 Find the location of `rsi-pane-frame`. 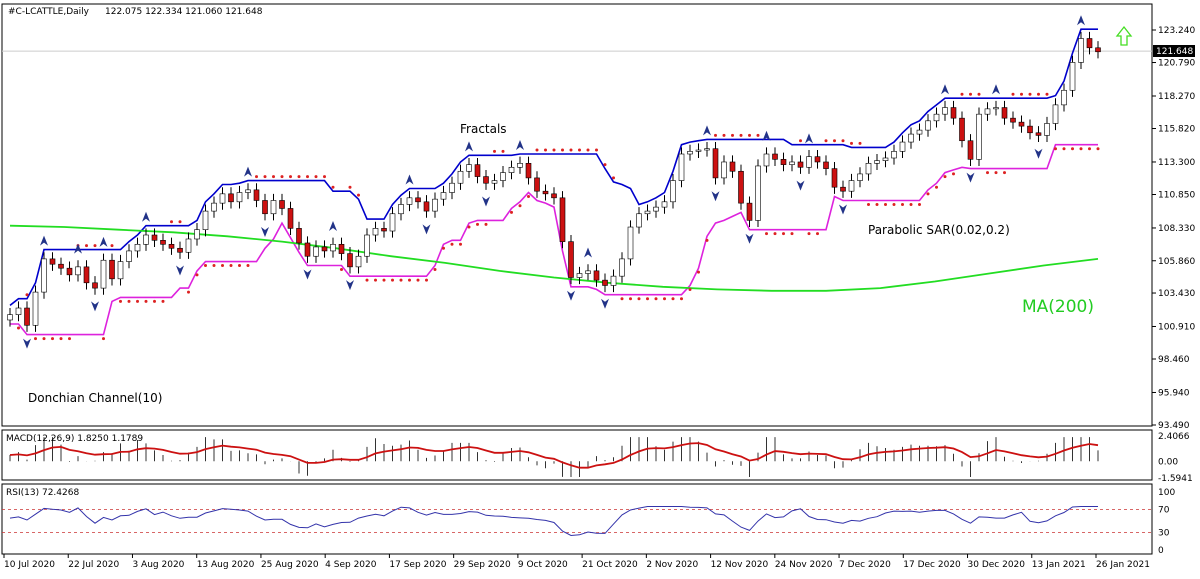

rsi-pane-frame is located at coordinates (577, 519).